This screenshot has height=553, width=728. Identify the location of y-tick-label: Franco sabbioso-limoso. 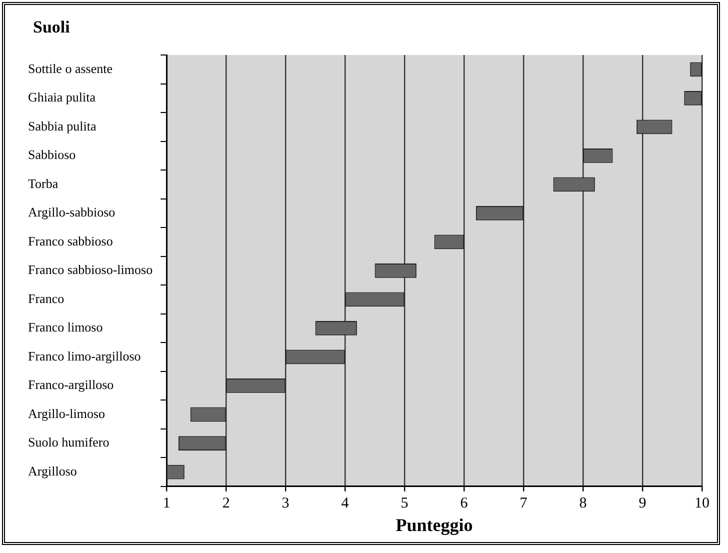
(90, 270).